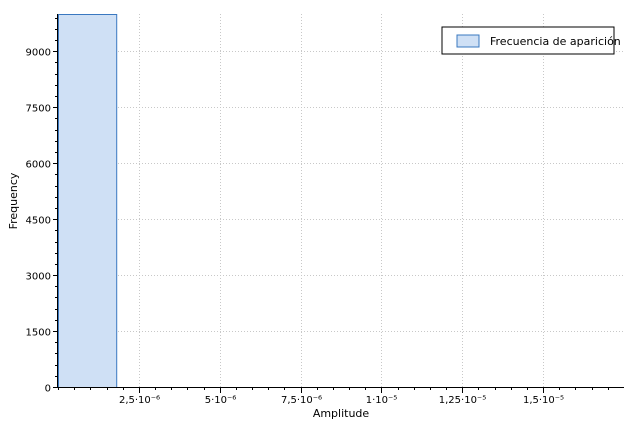 The image size is (640, 430). I want to click on x-tick-label: 2,5·10⁻⁶, so click(139, 400).